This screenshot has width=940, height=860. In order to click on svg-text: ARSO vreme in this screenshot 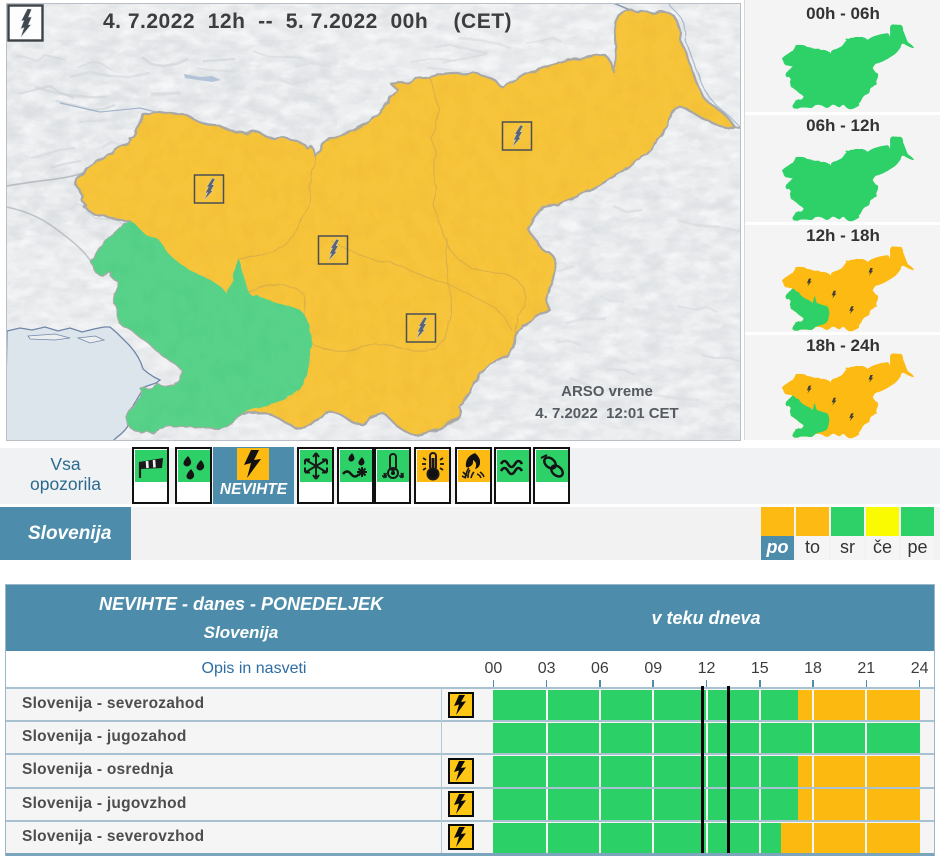, I will do `click(607, 391)`.